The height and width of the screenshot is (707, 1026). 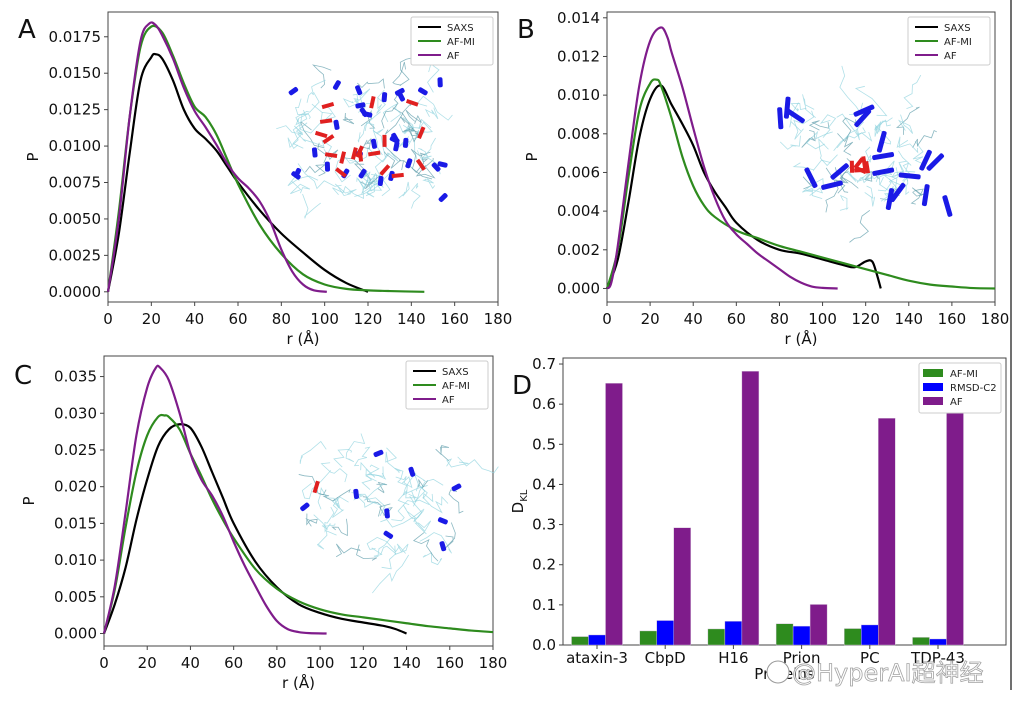 What do you see at coordinates (665, 658) in the screenshot?
I see `x-tick-label: CbpD` at bounding box center [665, 658].